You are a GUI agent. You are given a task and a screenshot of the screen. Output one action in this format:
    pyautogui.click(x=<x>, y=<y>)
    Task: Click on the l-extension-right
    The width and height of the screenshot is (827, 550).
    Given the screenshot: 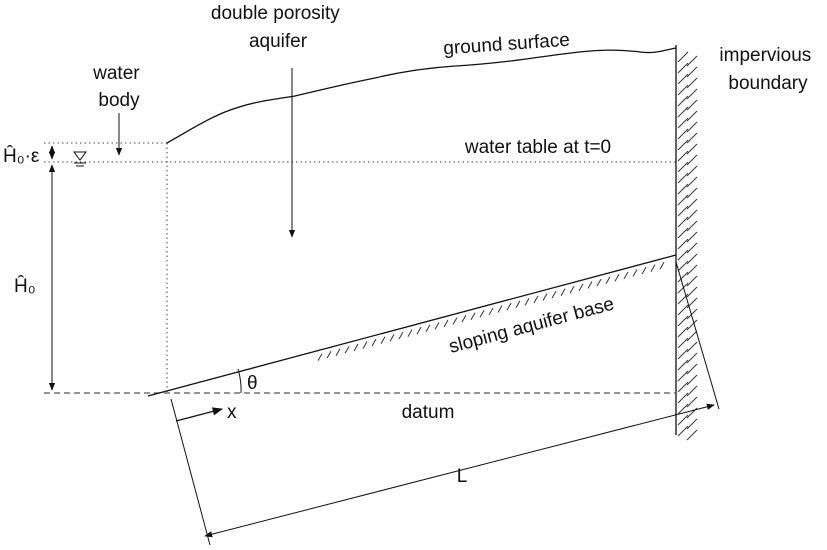 What is the action you would take?
    pyautogui.click(x=697, y=335)
    